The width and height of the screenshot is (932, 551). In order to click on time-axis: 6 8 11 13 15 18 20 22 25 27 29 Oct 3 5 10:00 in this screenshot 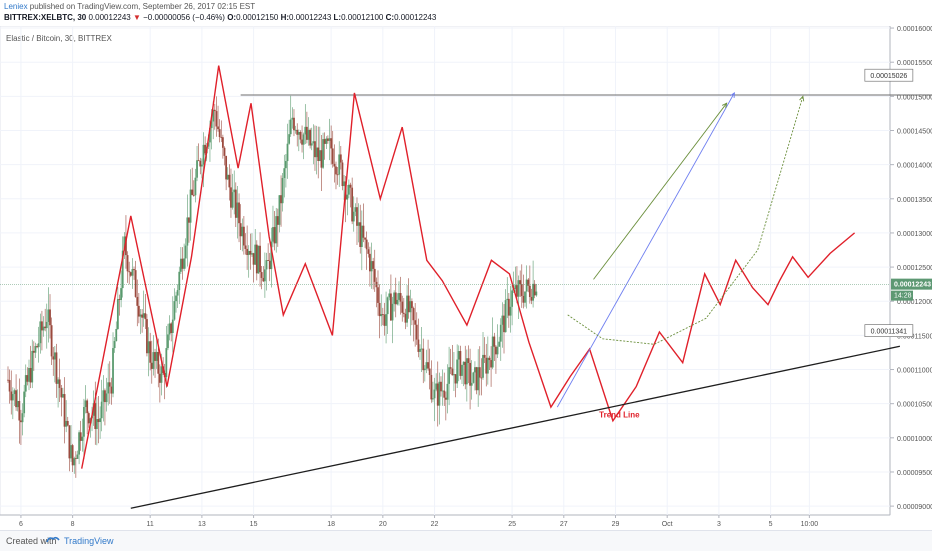, I will do `click(418, 521)`.